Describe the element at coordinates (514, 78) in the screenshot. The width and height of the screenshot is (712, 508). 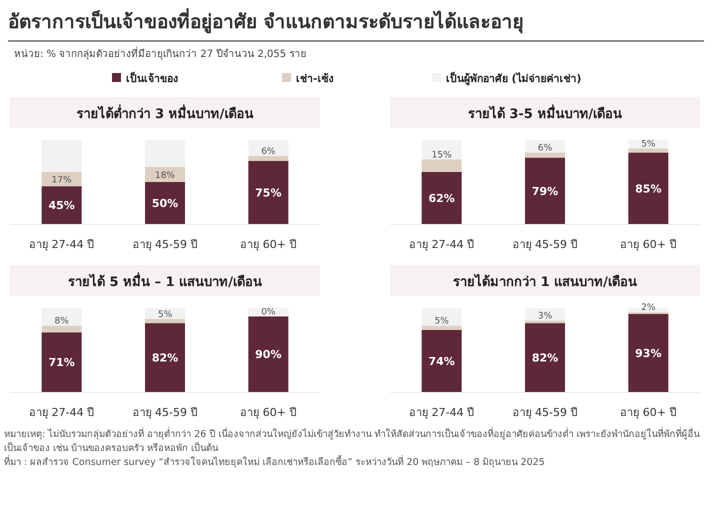
I see `legend-label: เป็นผู้พักอาศัย (ไม่จ่ายค่าเช่า)` at that location.